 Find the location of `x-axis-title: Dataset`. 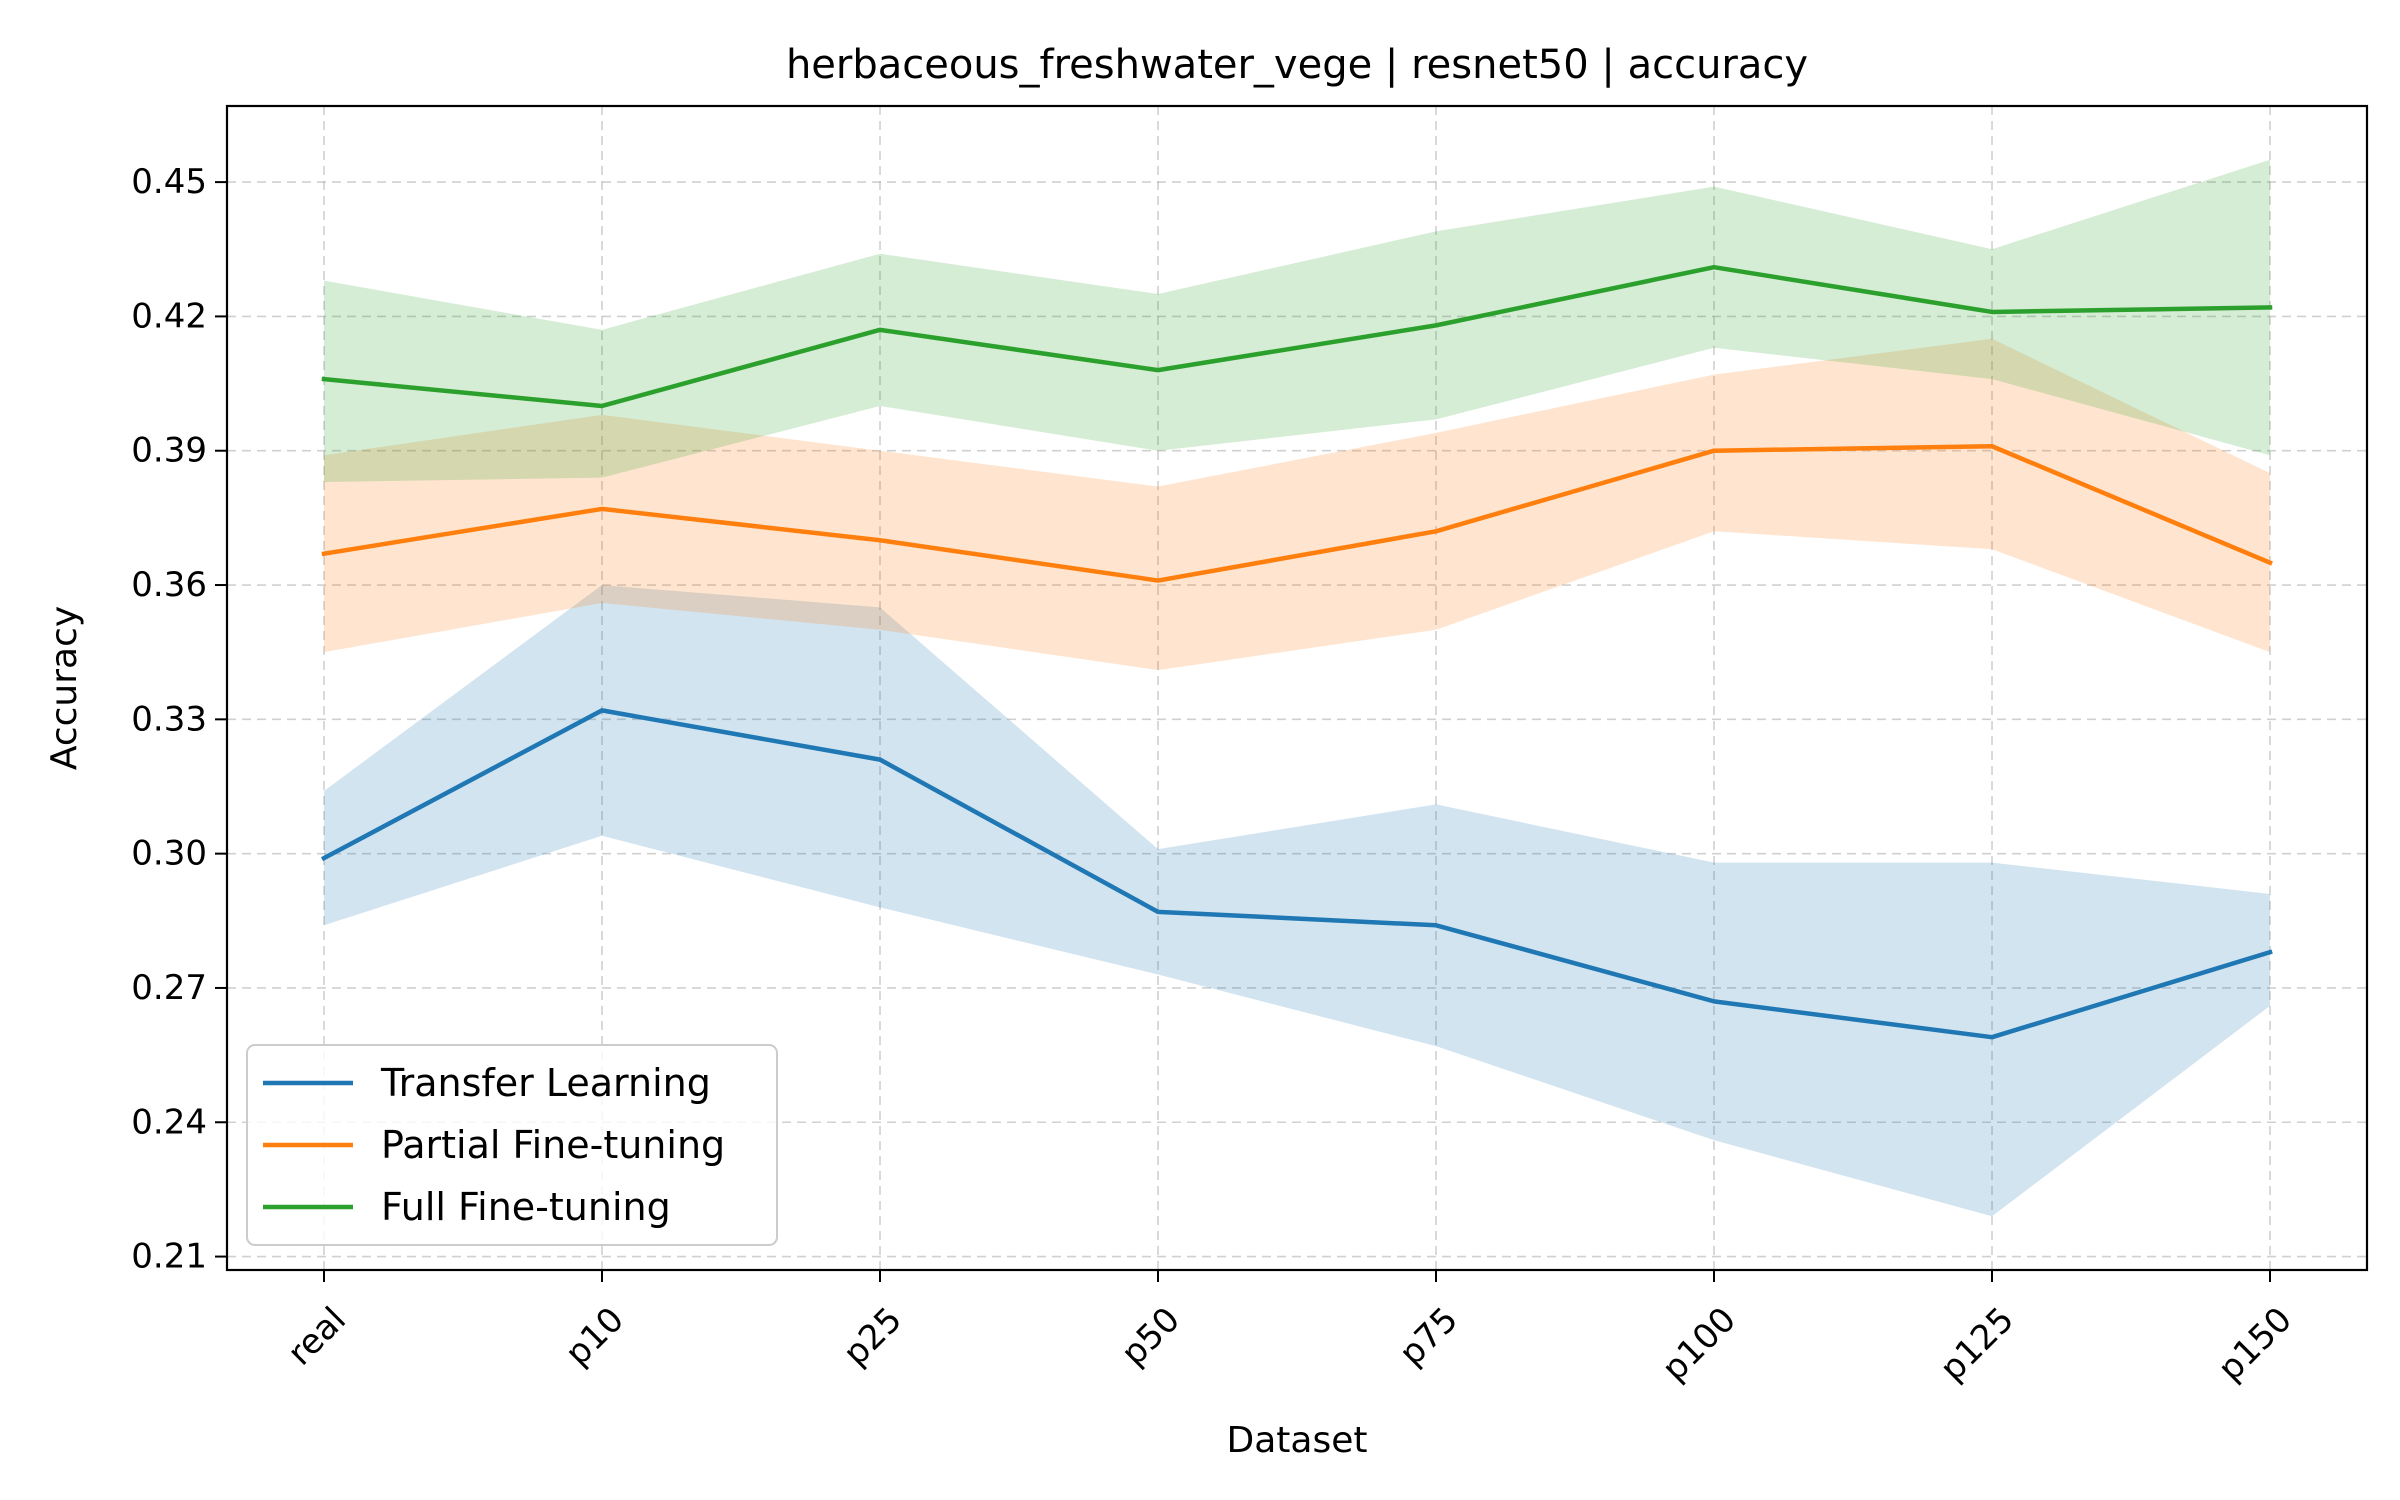

x-axis-title: Dataset is located at coordinates (1297, 1440).